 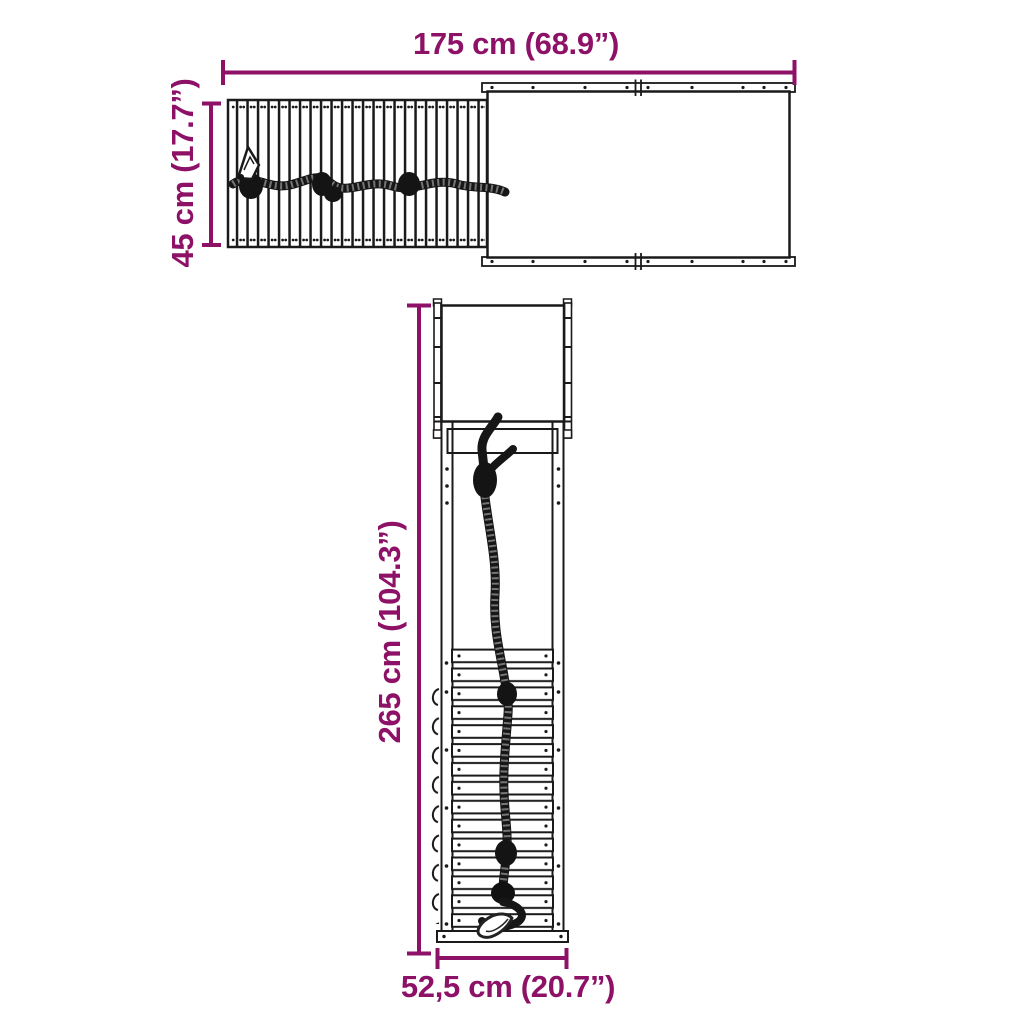 What do you see at coordinates (435, 804) in the screenshot?
I see `wall-mounting-hooks` at bounding box center [435, 804].